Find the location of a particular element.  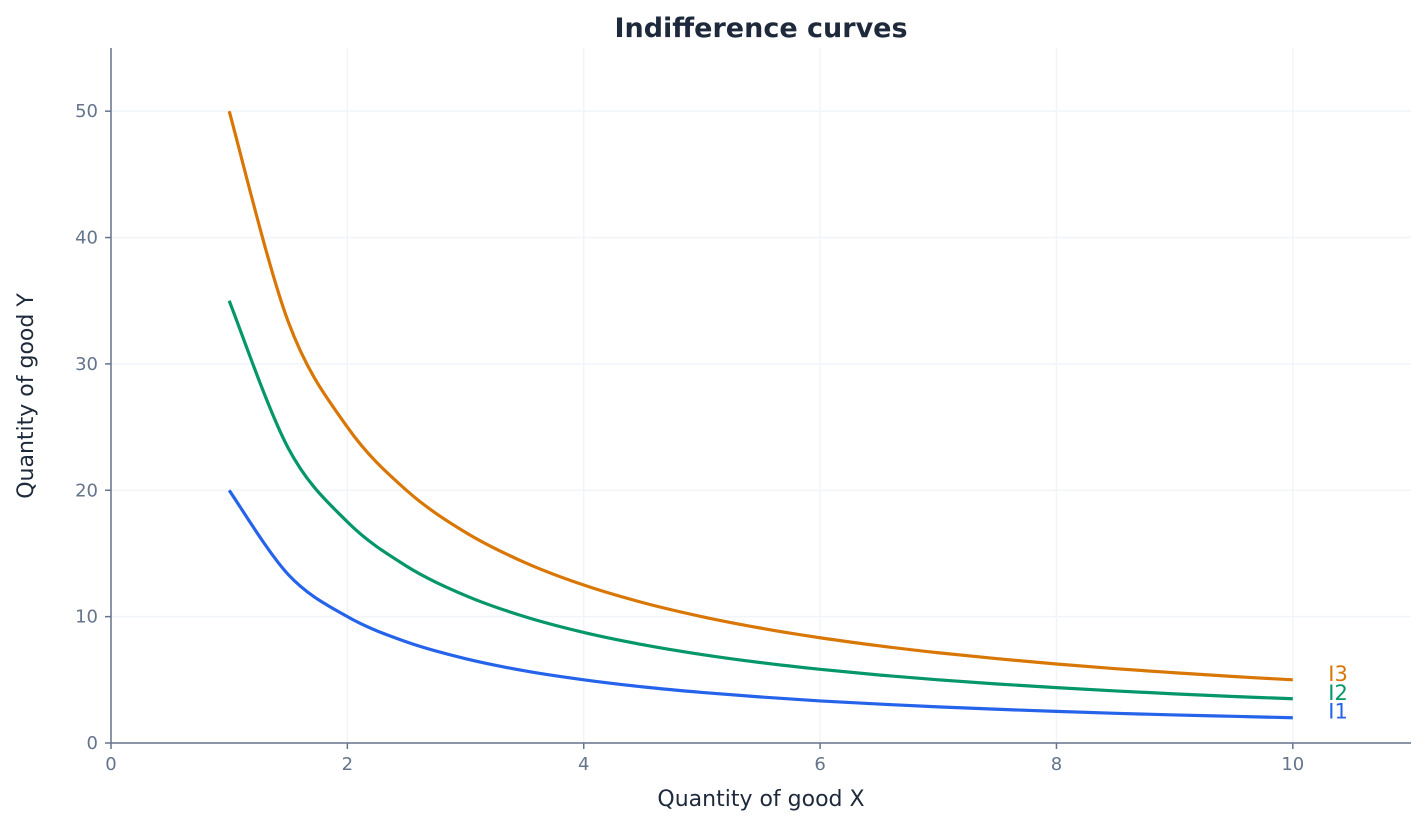

y-tick-label: 0 is located at coordinates (92, 743).